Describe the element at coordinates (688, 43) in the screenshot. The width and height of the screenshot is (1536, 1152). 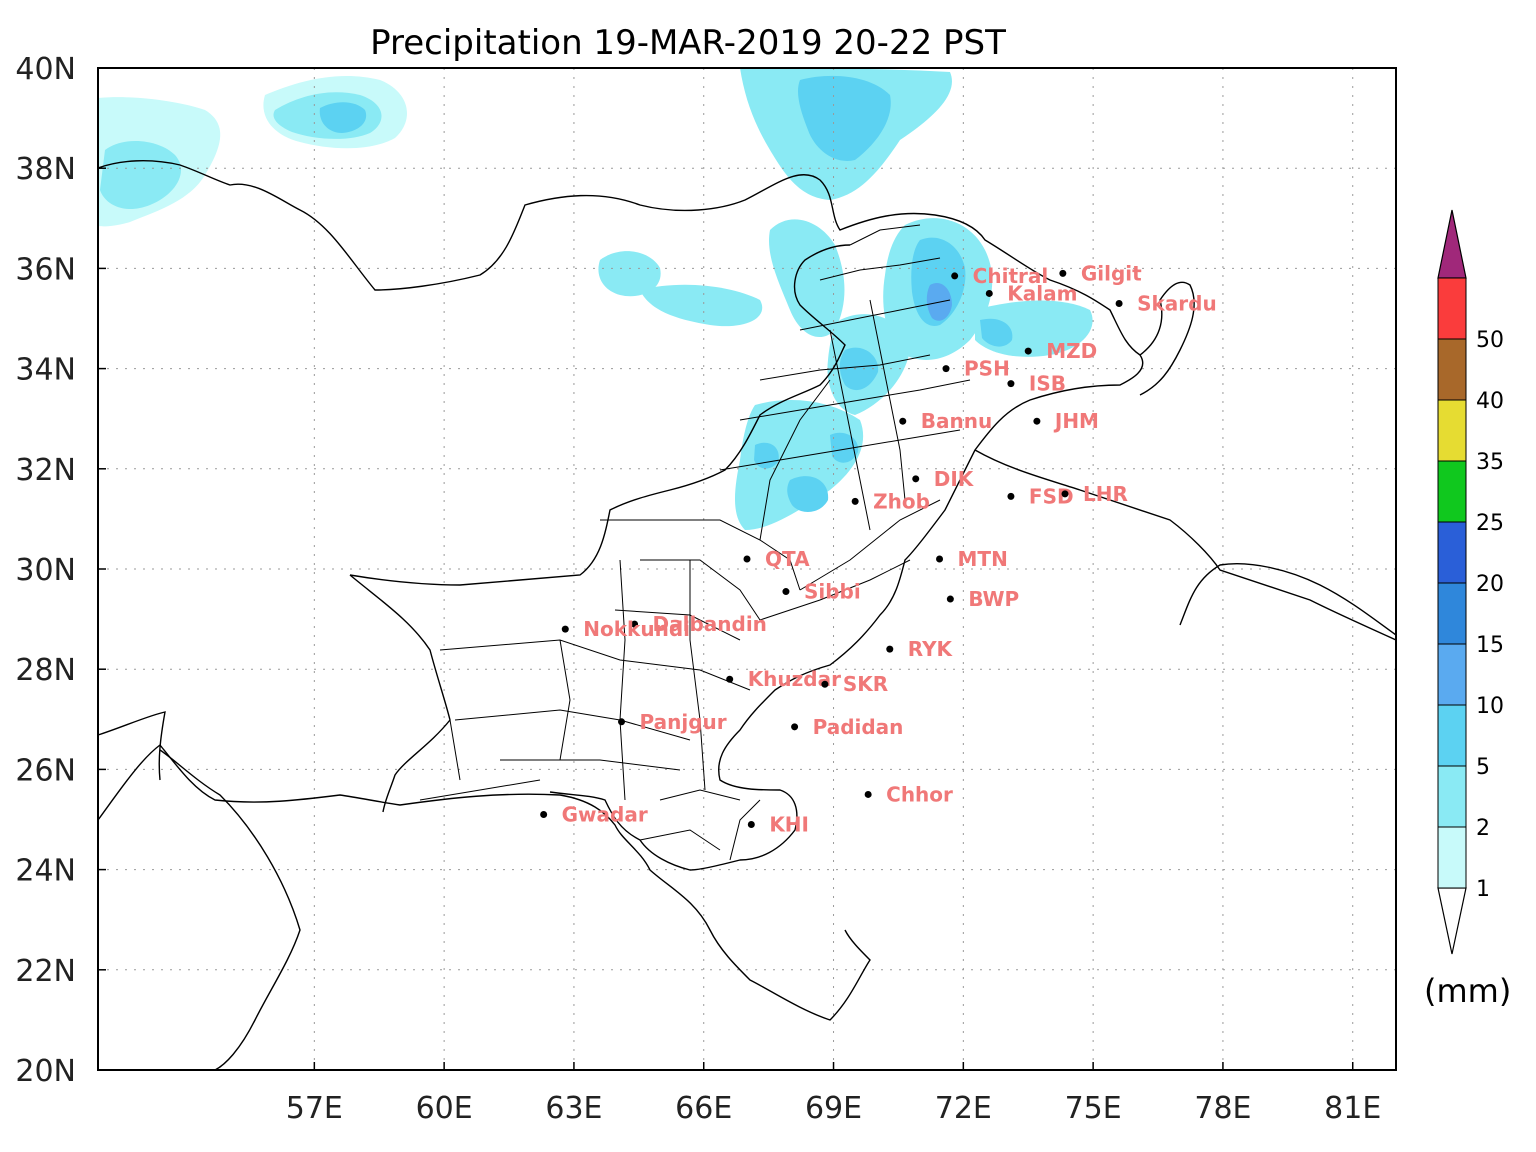
I see `map-title: Precipitation 19-MAR-2019 20-22 PST` at that location.